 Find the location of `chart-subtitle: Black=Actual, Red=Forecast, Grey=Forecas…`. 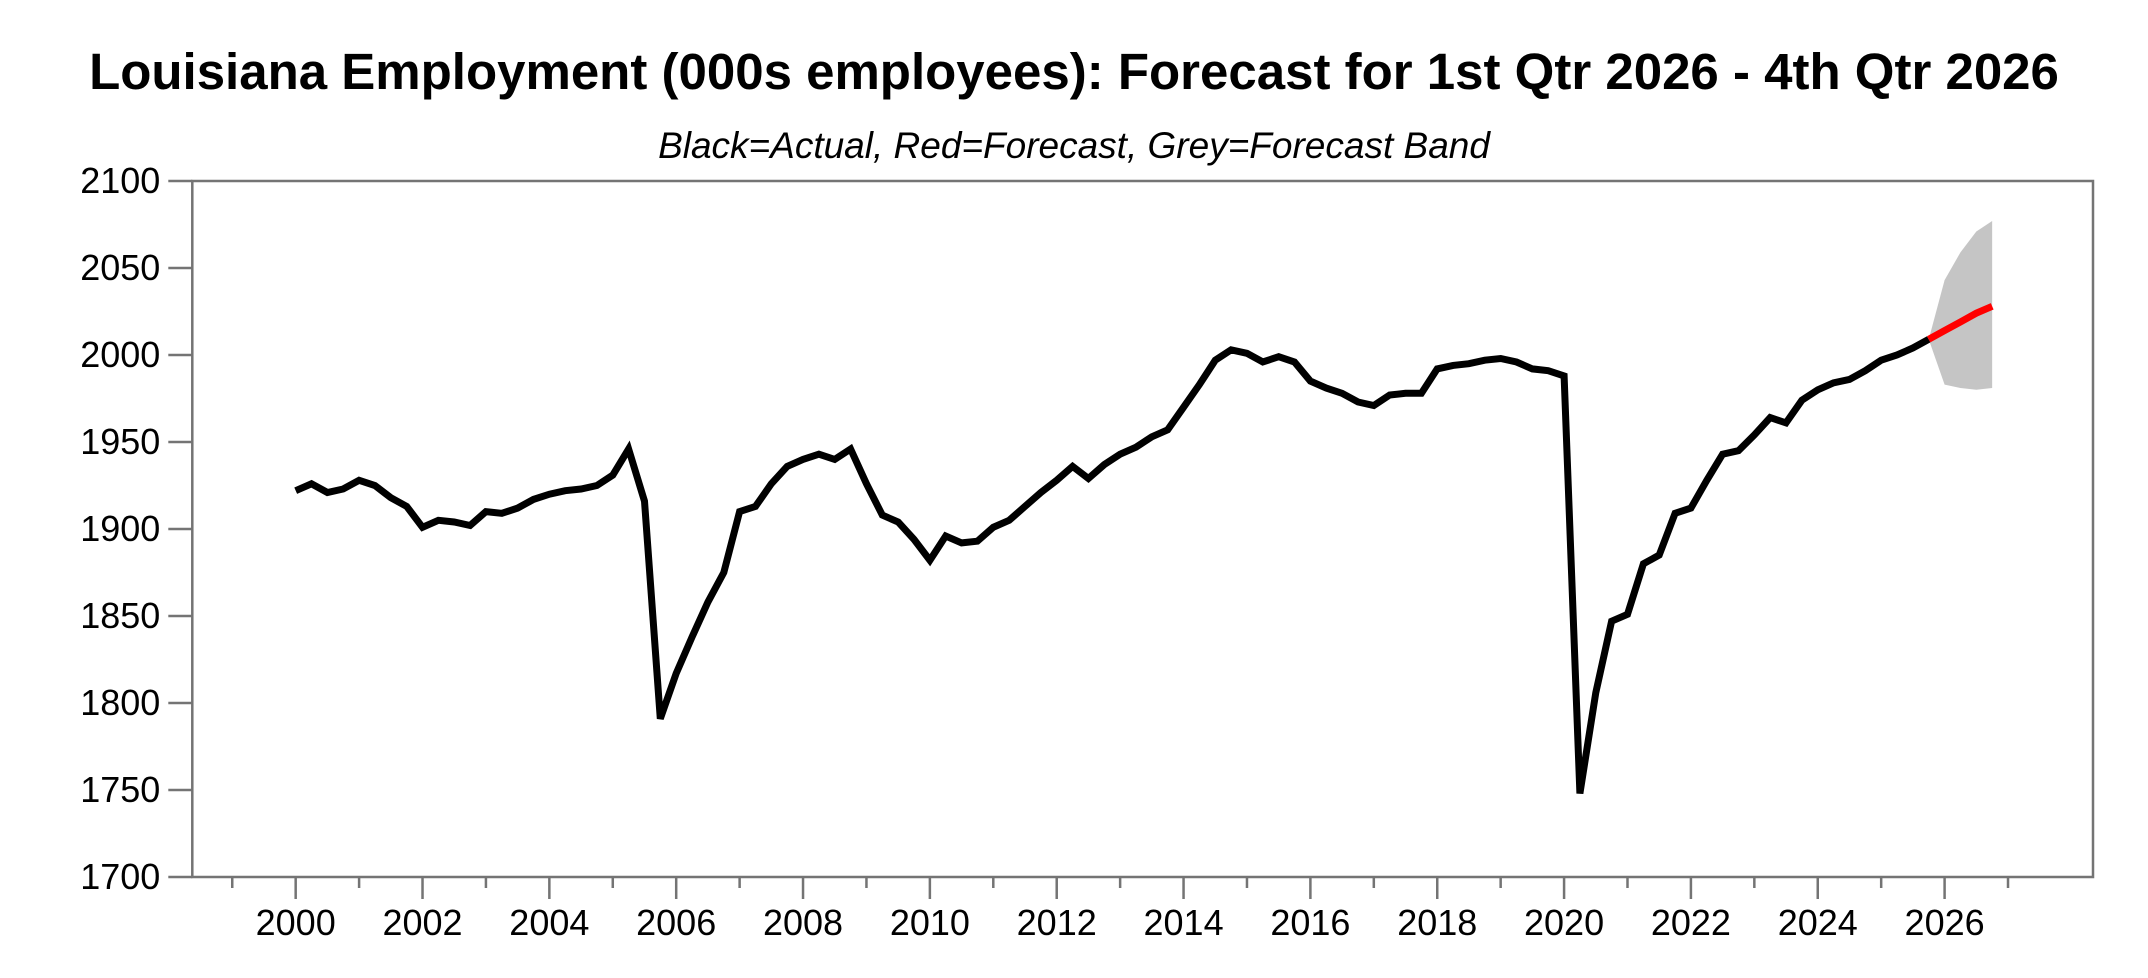

chart-subtitle: Black=Actual, Red=Forecast, Grey=Forecas… is located at coordinates (1074, 145).